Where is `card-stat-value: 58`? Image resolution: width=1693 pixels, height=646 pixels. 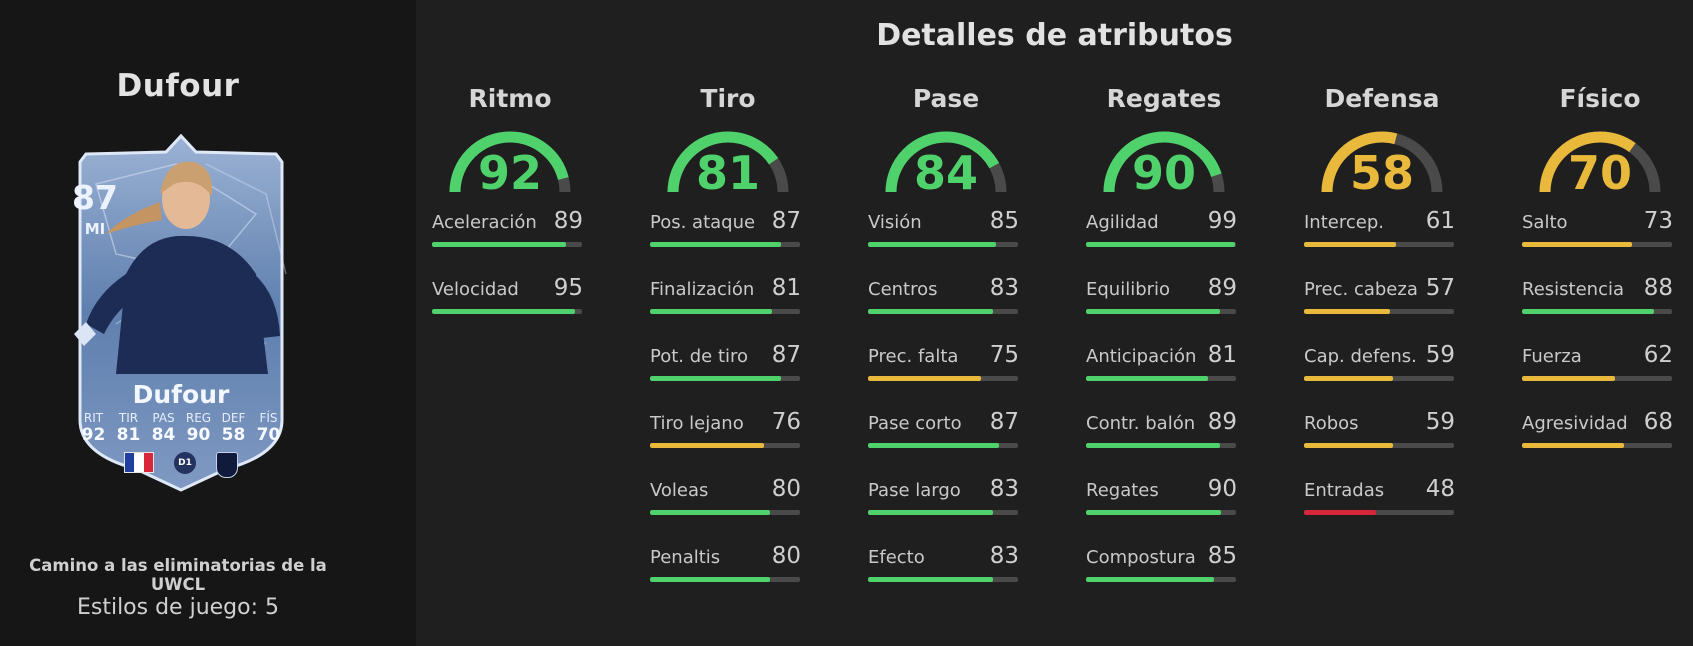
card-stat-value: 58 is located at coordinates (233, 435).